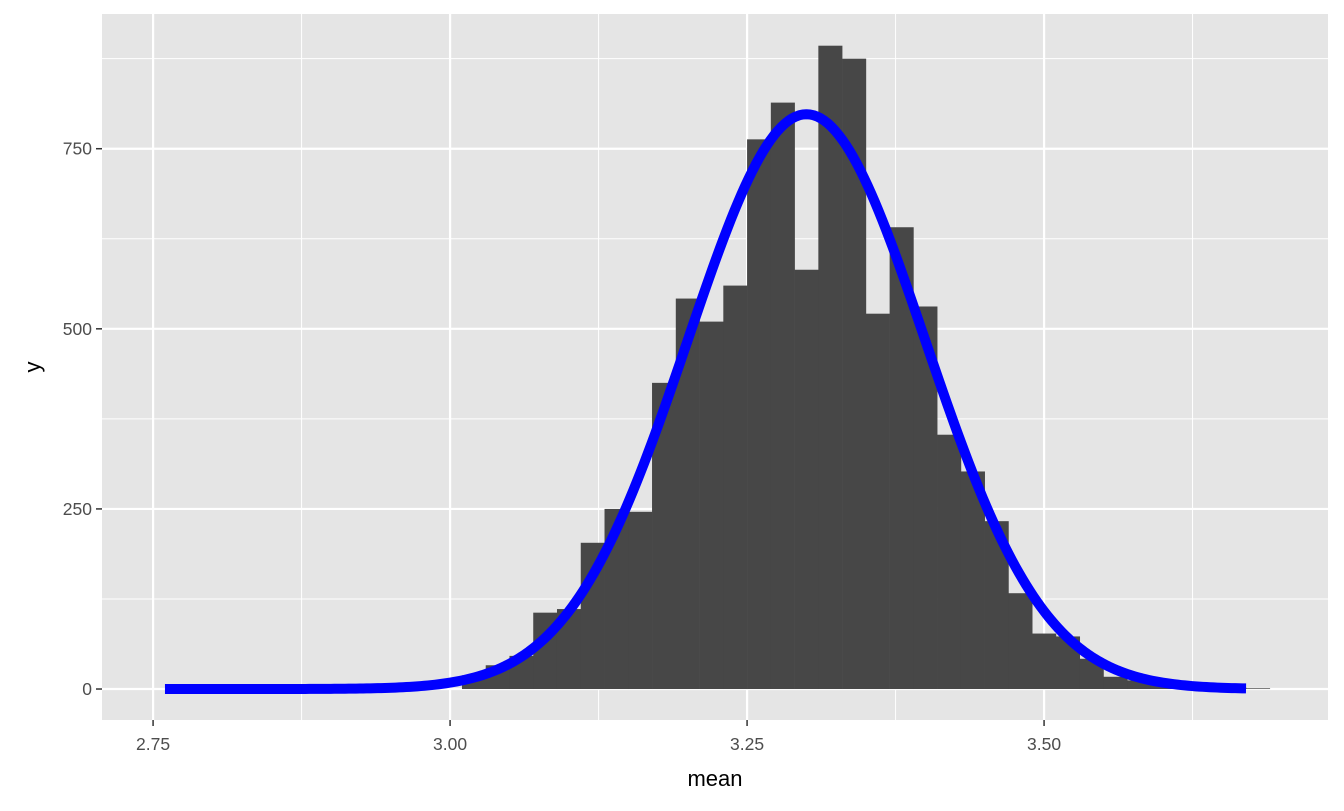 The height and width of the screenshot is (811, 1344). Describe the element at coordinates (450, 744) in the screenshot. I see `x-tick-label: 3.00` at that location.